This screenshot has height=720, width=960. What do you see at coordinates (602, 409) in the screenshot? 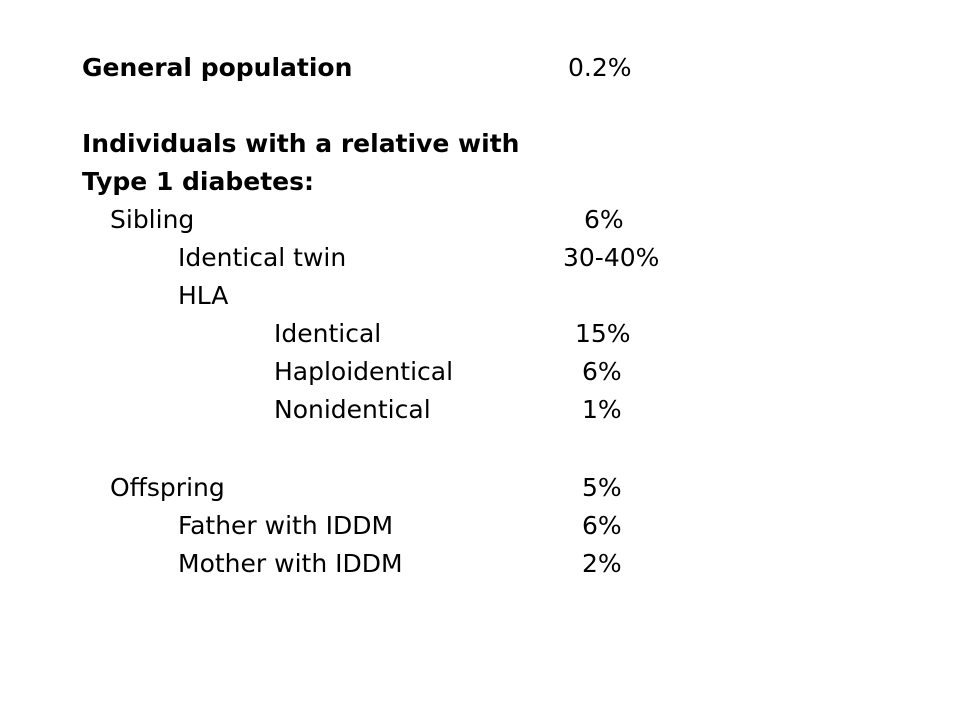
I see `hla-nonidentical-value: 1%` at bounding box center [602, 409].